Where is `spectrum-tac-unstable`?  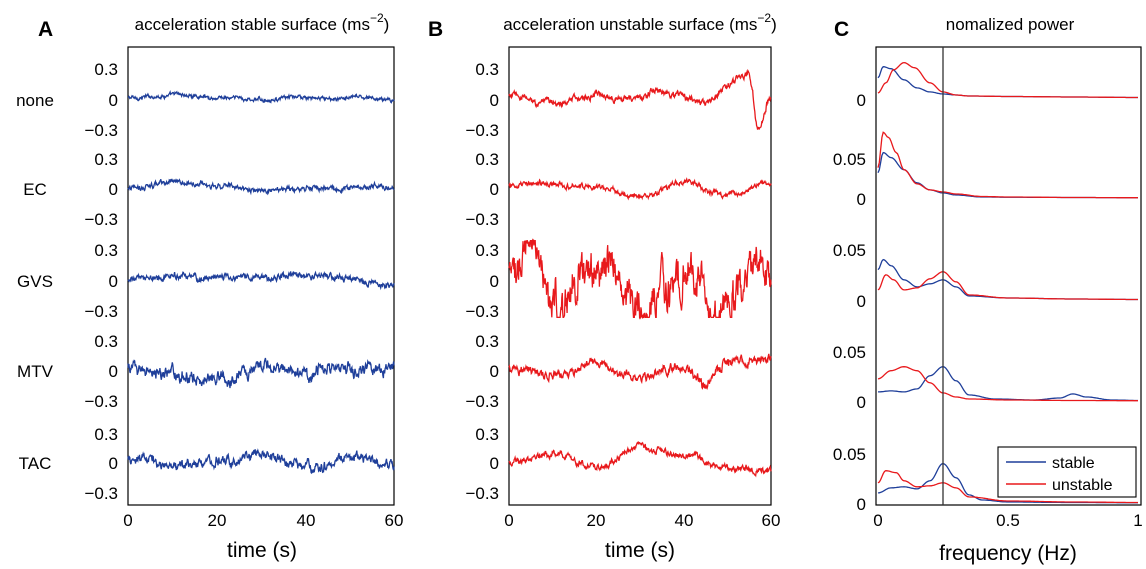 spectrum-tac-unstable is located at coordinates (1007, 487).